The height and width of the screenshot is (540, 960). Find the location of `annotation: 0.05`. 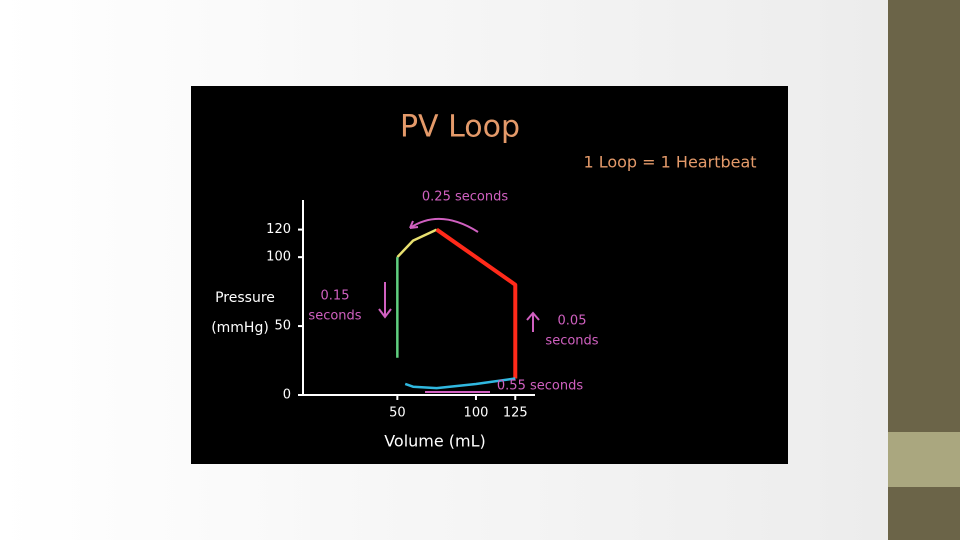

annotation: 0.05 is located at coordinates (572, 321).